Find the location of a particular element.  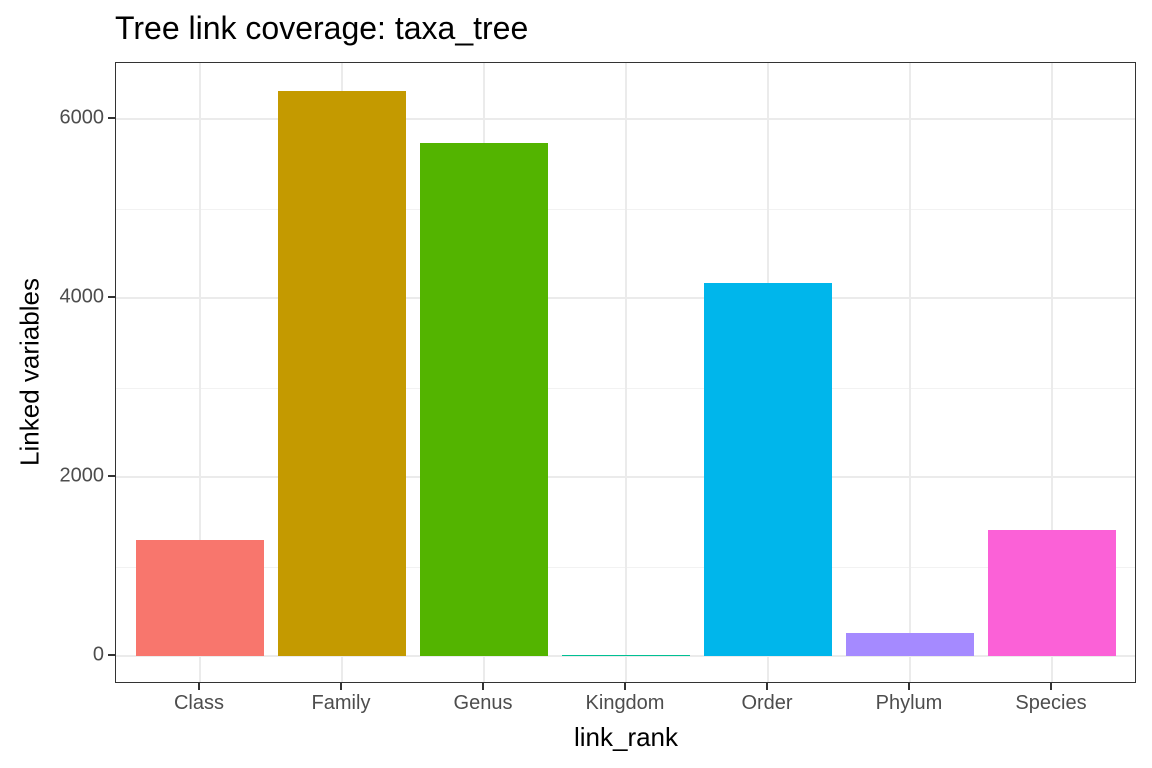

x-tick-label: Order is located at coordinates (767, 703).